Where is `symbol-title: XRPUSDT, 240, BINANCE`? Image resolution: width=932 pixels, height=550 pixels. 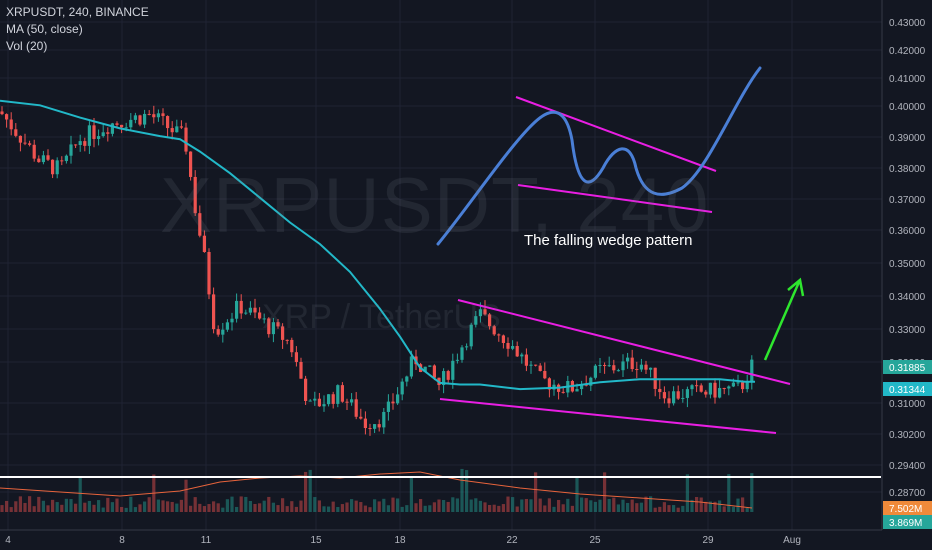
symbol-title: XRPUSDT, 240, BINANCE is located at coordinates (77, 12).